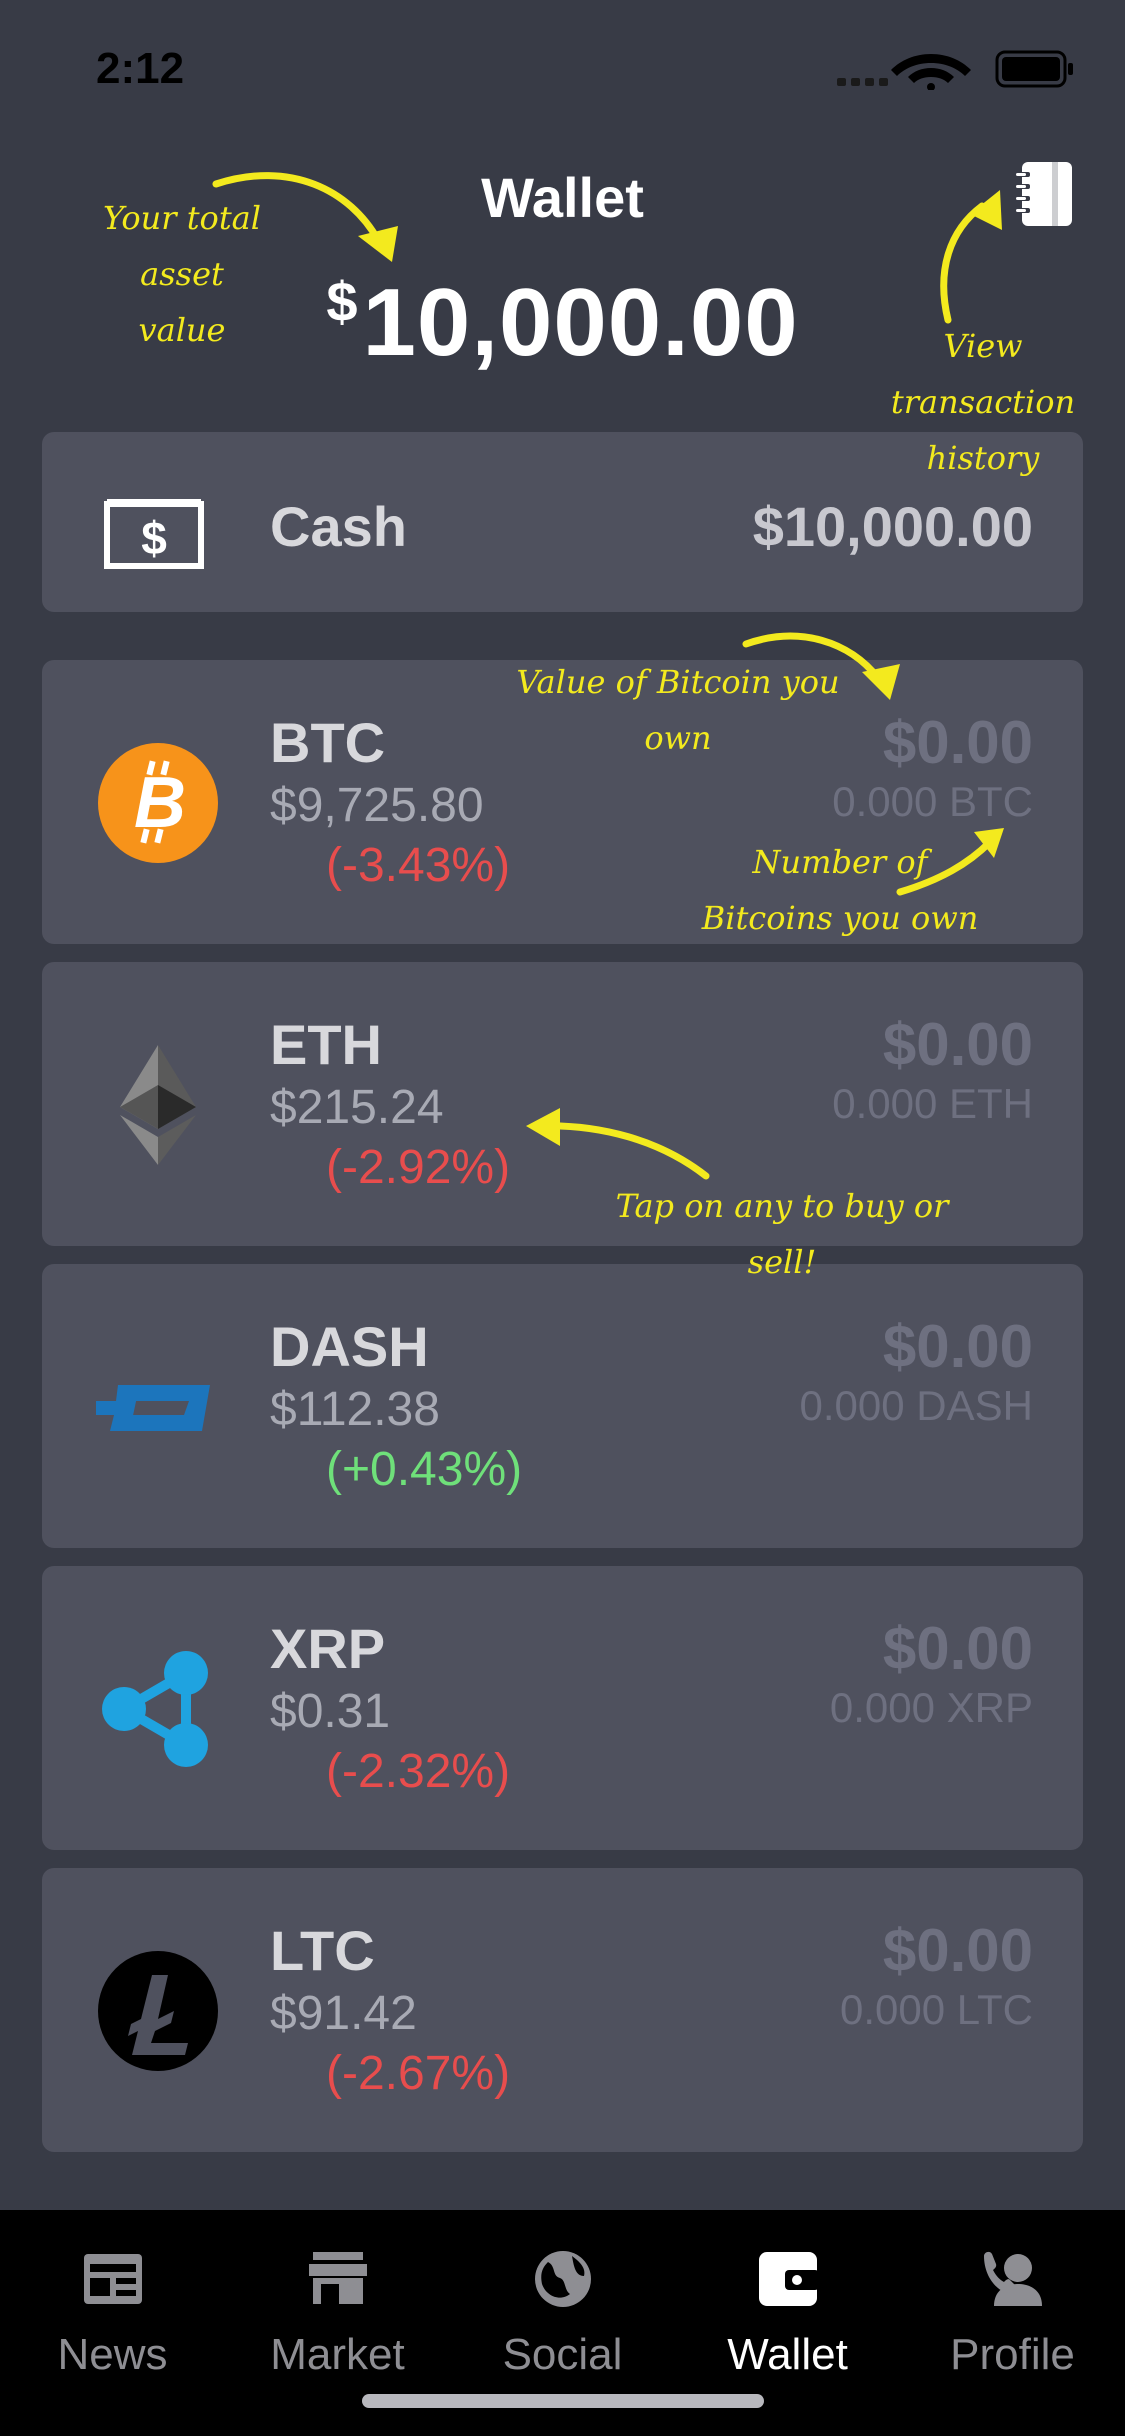  I want to click on coin-amount: 0.000 ETH, so click(932, 1103).